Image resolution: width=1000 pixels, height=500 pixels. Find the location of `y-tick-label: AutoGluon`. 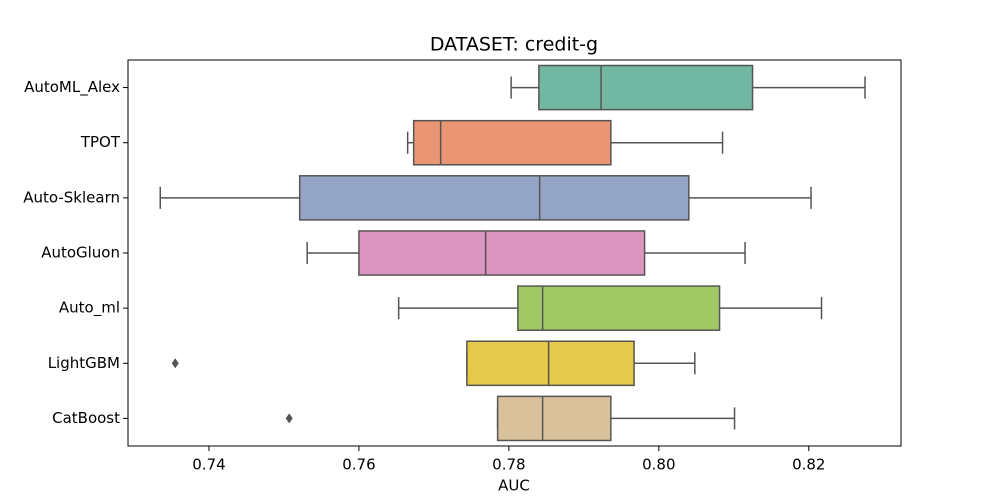

y-tick-label: AutoGluon is located at coordinates (80, 253).